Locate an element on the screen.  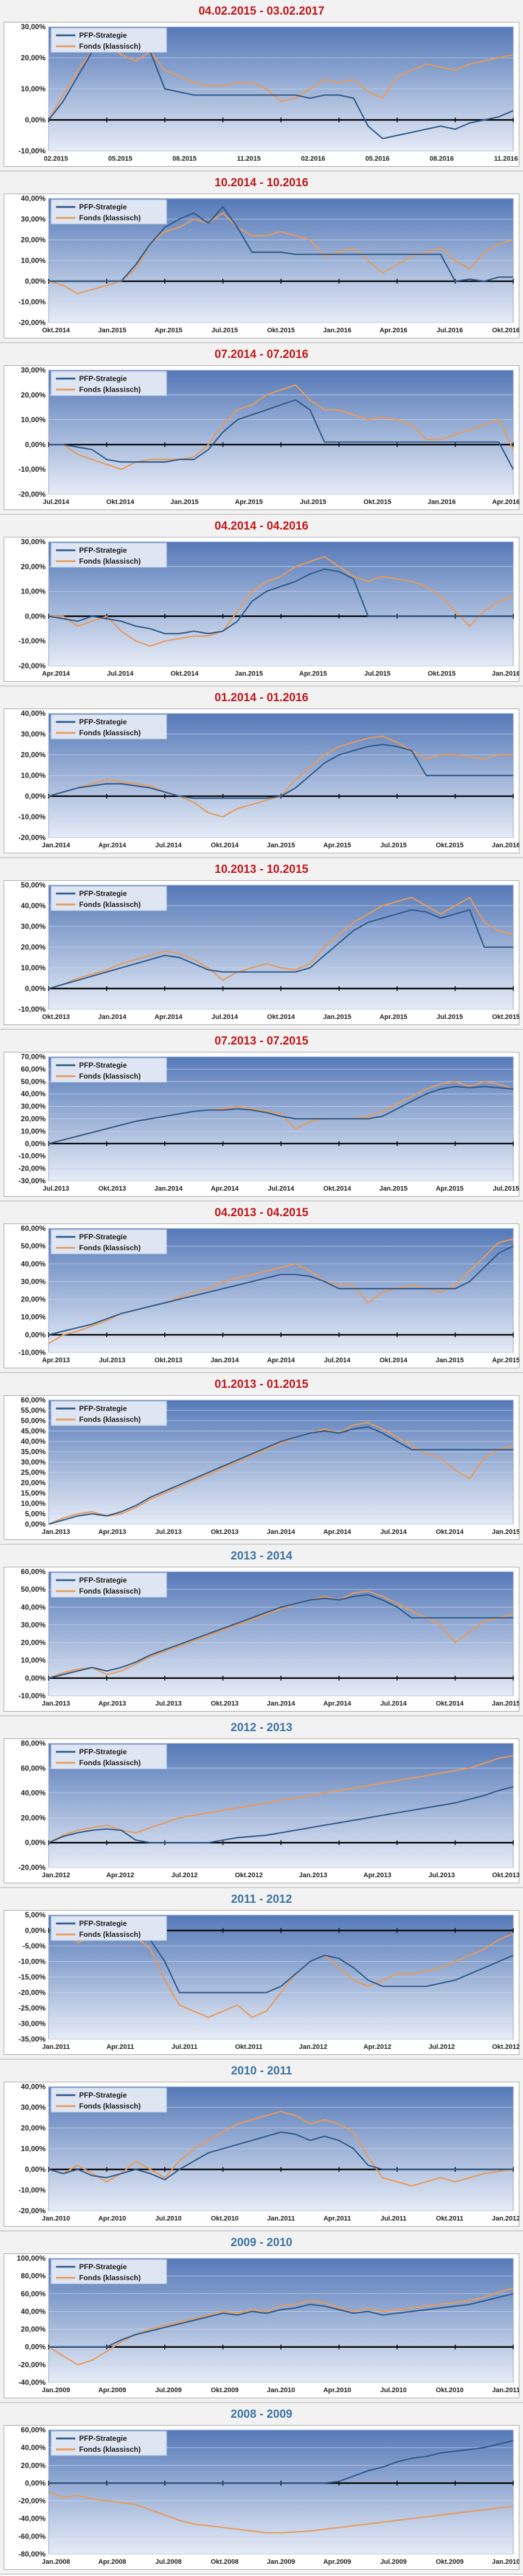
y-tick-label: 10,00% is located at coordinates (34, 89).